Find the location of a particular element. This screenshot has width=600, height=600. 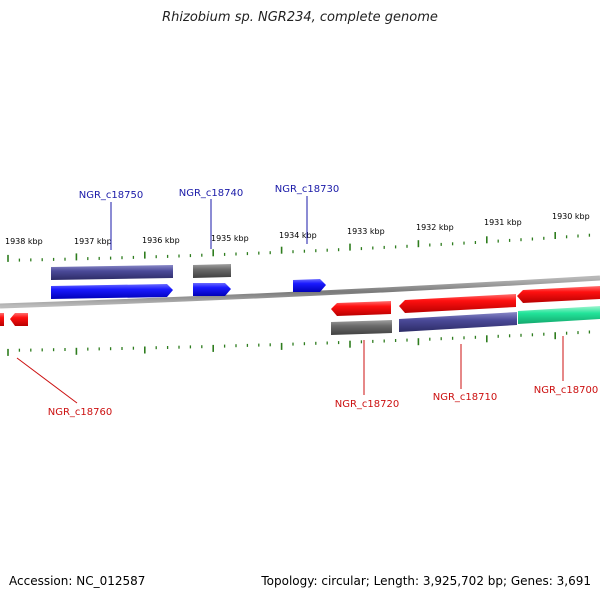

gene-label: NGR_c18730 is located at coordinates (307, 189).